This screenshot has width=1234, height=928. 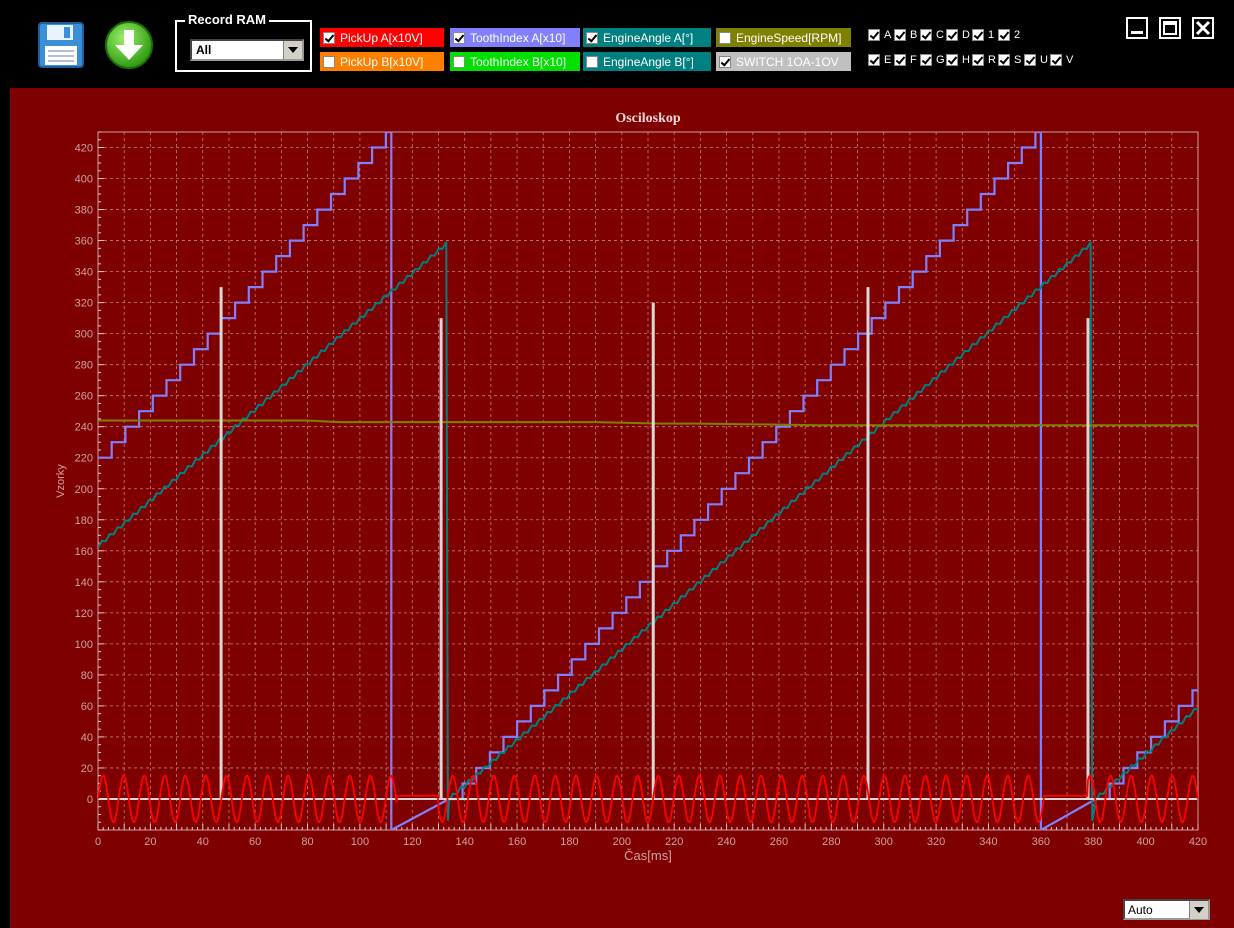 What do you see at coordinates (360, 842) in the screenshot?
I see `x-tick-label: 100` at bounding box center [360, 842].